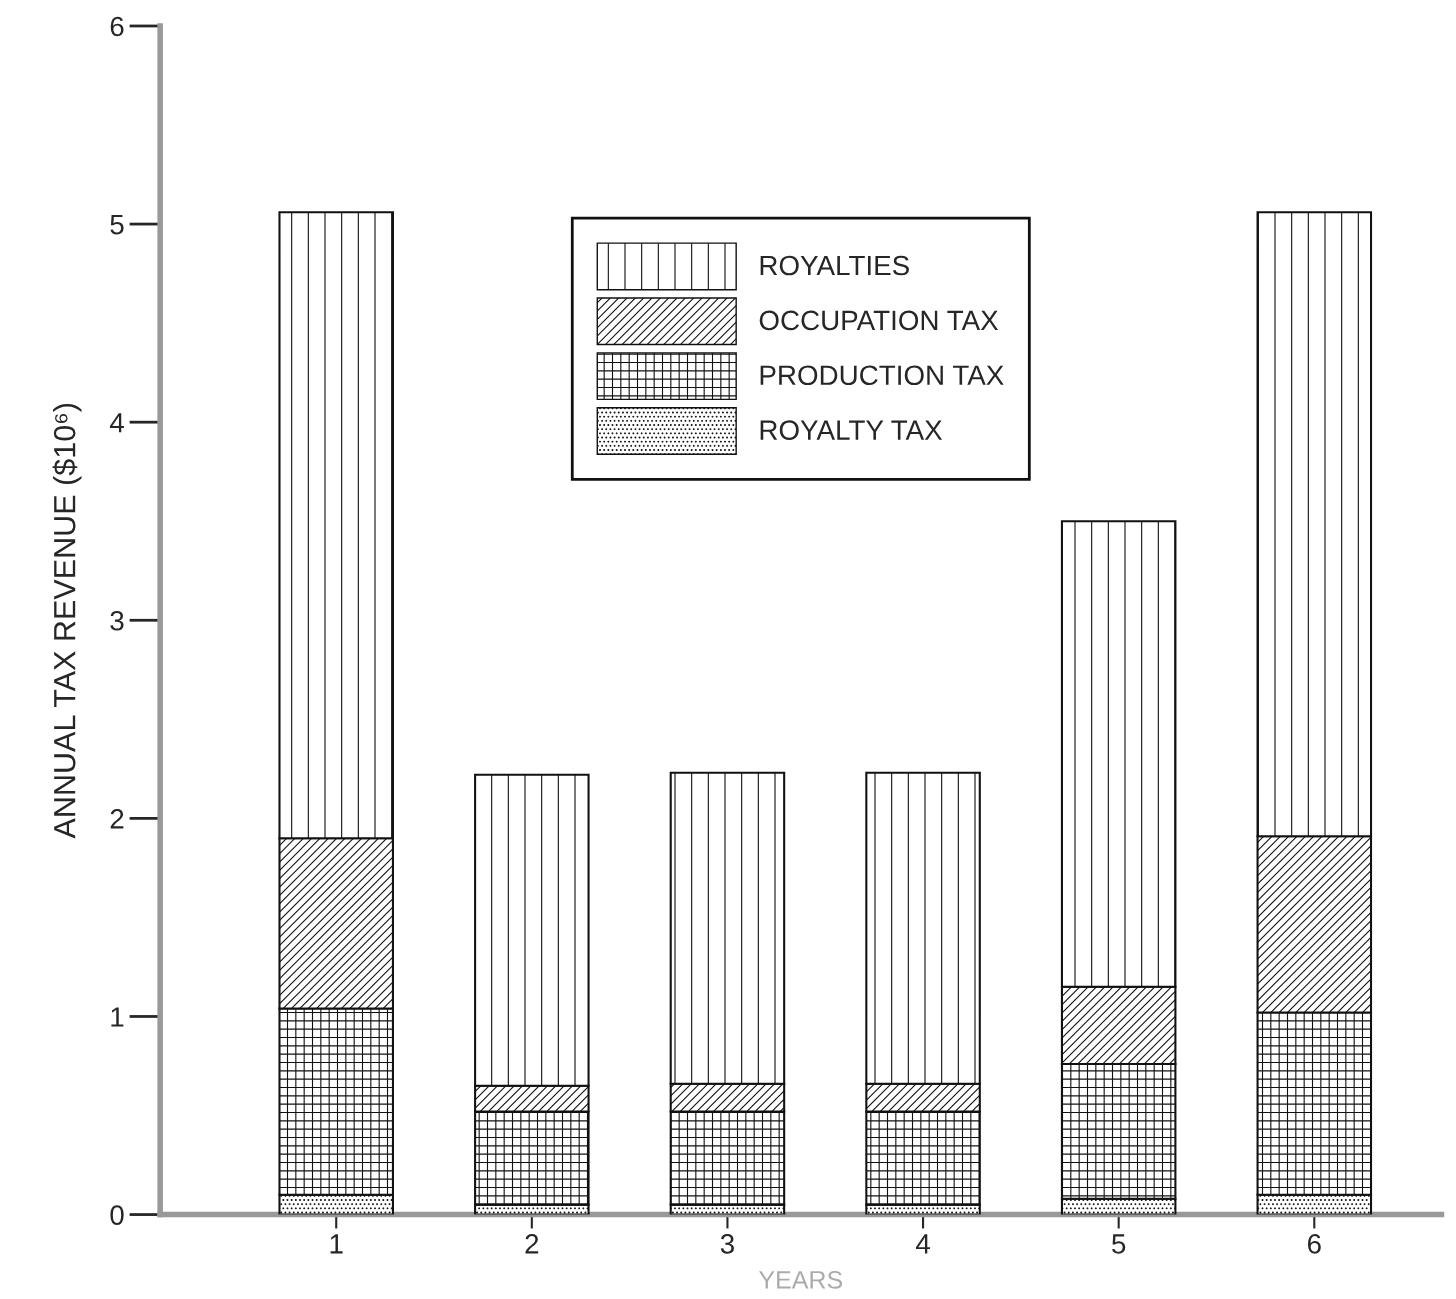 This screenshot has height=1299, width=1456. What do you see at coordinates (117, 620) in the screenshot?
I see `y-tick-label: 3` at bounding box center [117, 620].